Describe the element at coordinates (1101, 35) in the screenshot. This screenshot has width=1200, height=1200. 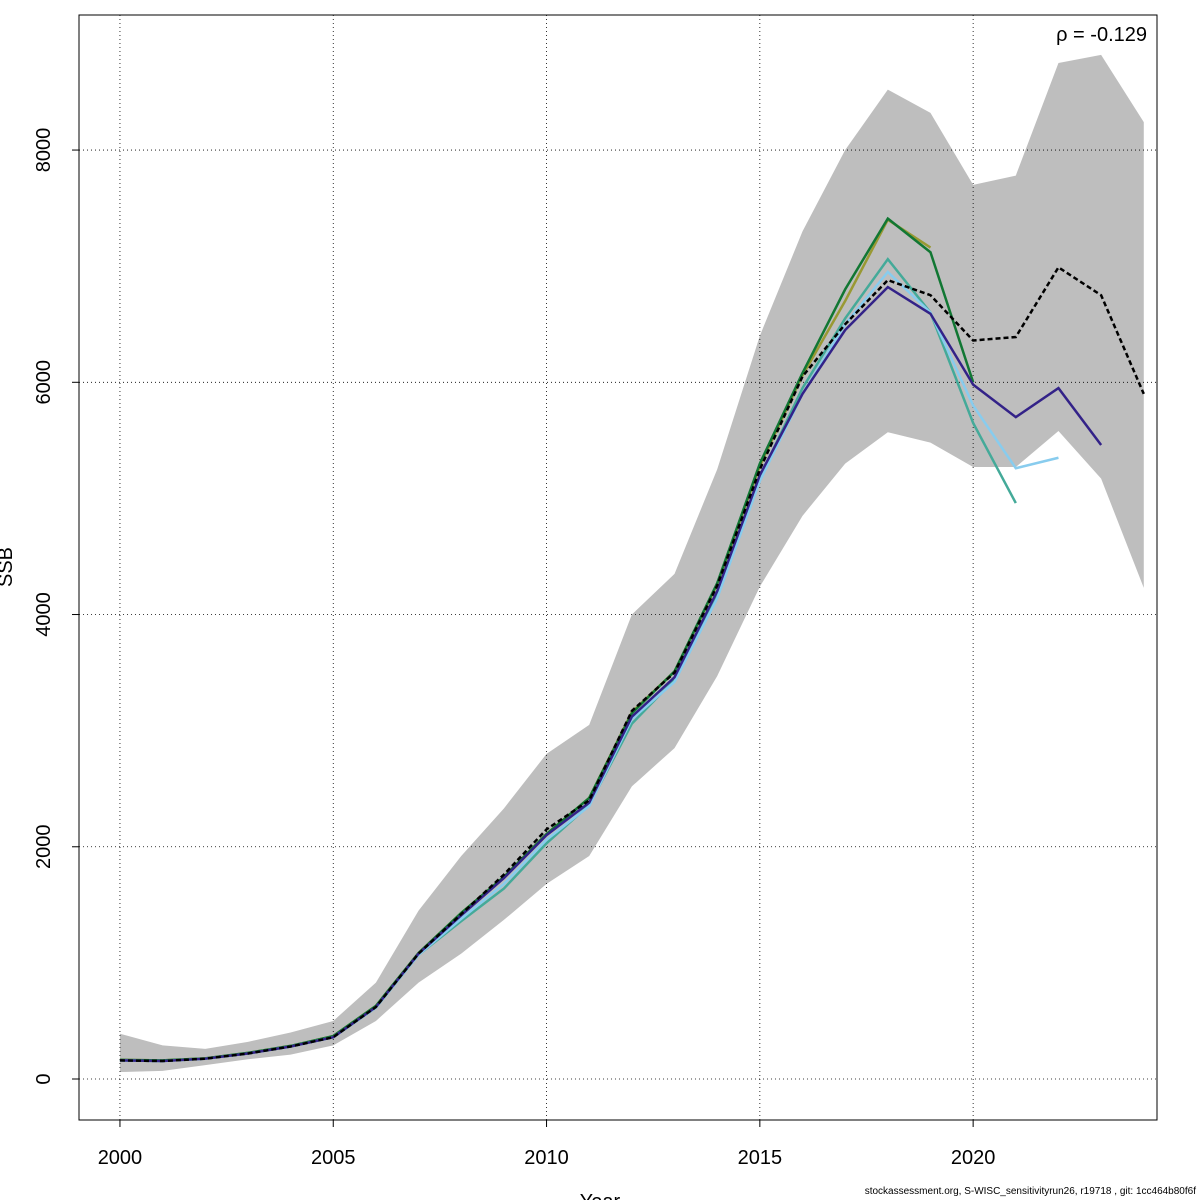
I see `annotation: ρ = -0.129` at that location.